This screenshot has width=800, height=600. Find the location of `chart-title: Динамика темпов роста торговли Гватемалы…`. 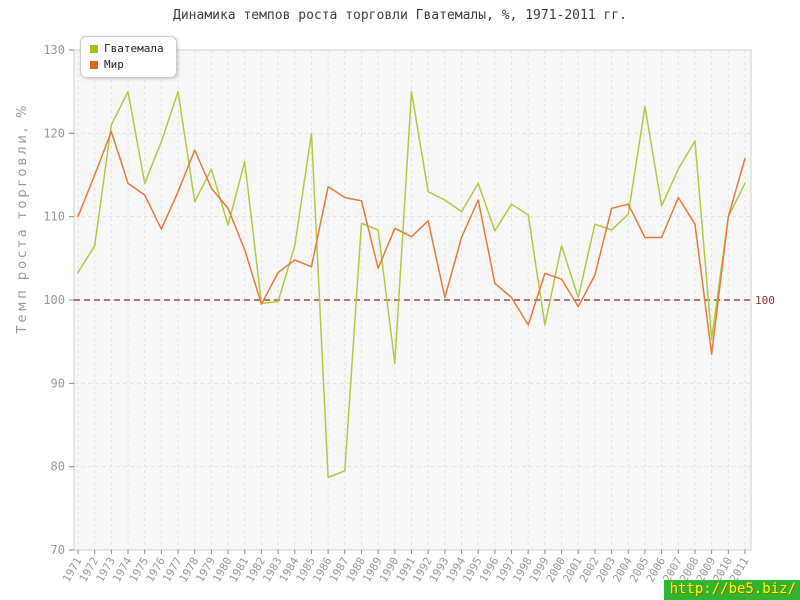

chart-title: Динамика темпов роста торговли Гватемалы… is located at coordinates (400, 15).